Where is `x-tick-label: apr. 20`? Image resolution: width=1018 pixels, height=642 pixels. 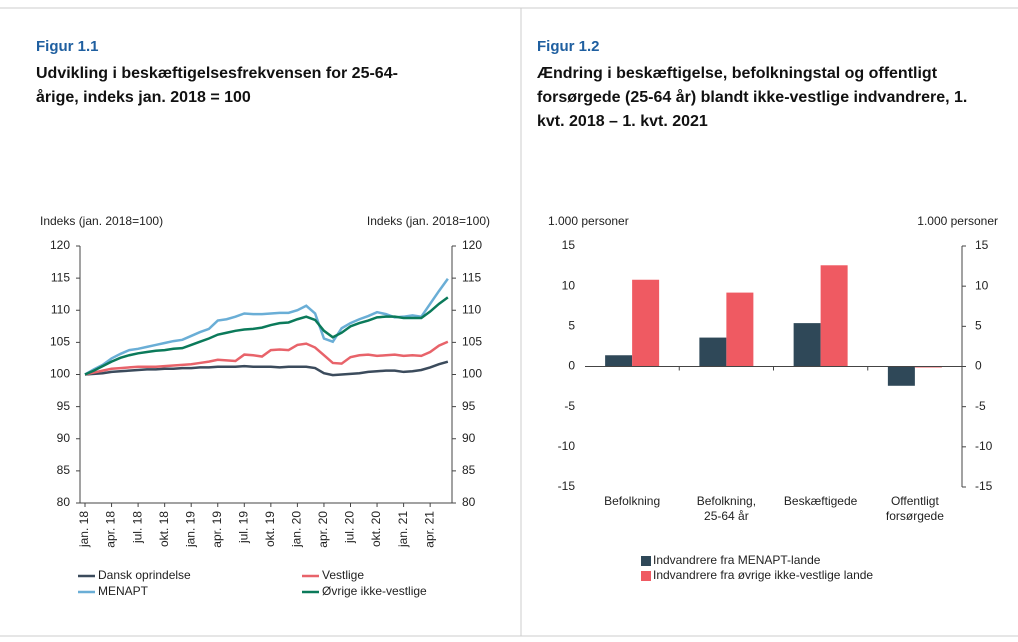 x-tick-label: apr. 20 is located at coordinates (323, 529).